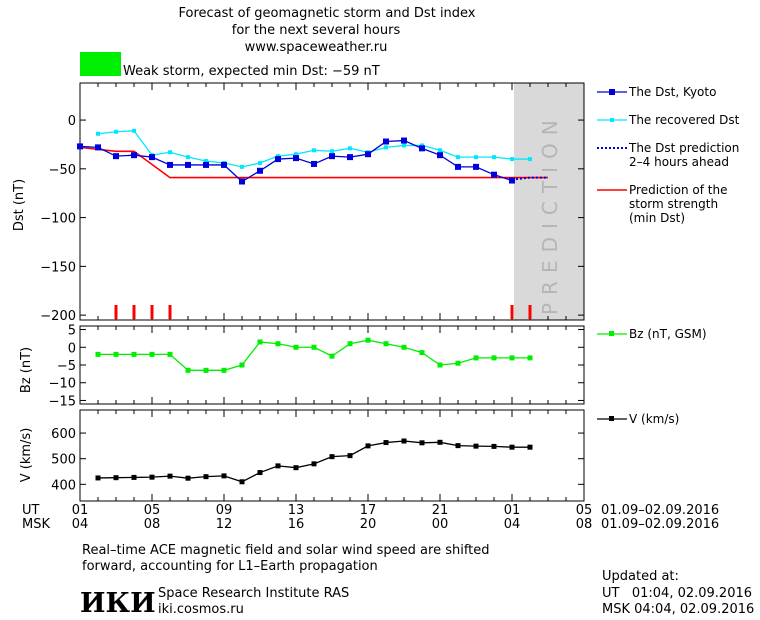  I want to click on prediction-band, so click(549, 201).